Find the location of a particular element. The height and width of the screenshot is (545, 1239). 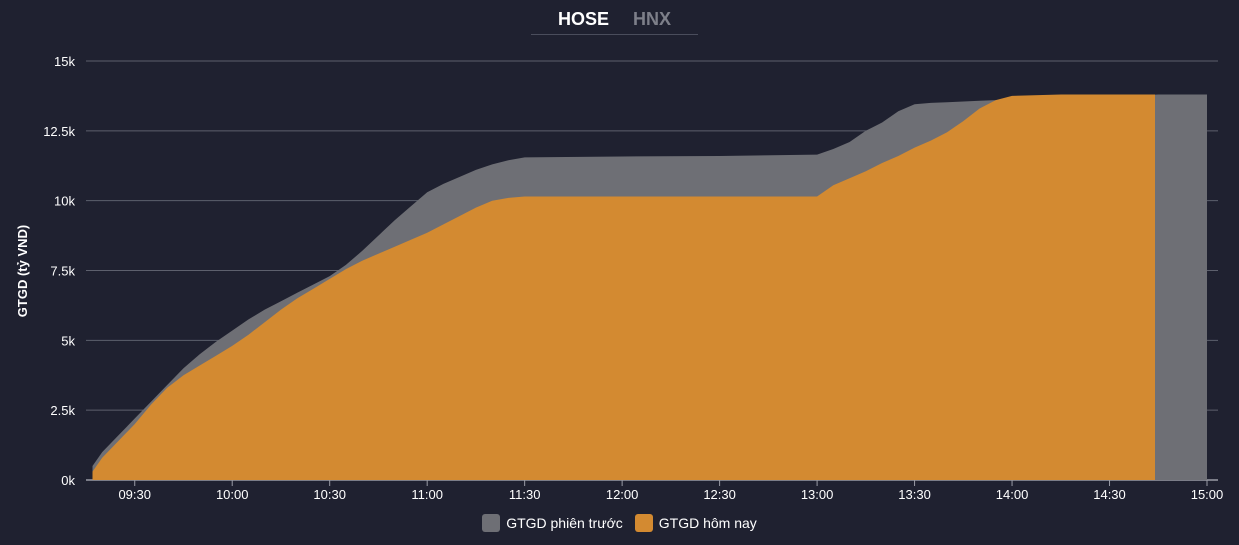

tab-hnx: HNX is located at coordinates (652, 18).